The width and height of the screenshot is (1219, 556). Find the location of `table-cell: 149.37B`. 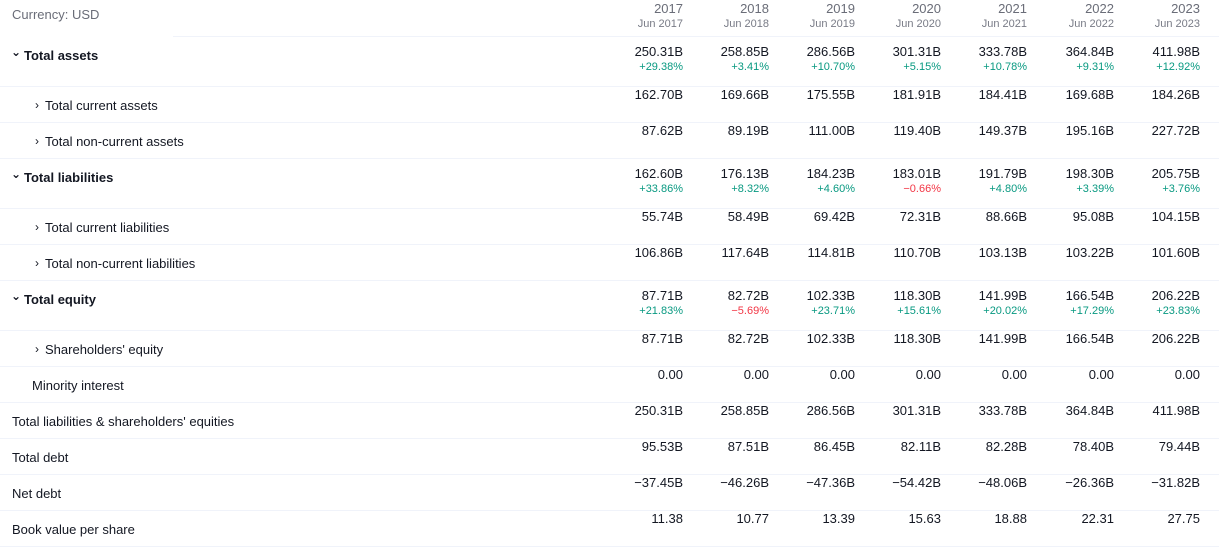

table-cell: 149.37B is located at coordinates (984, 141).